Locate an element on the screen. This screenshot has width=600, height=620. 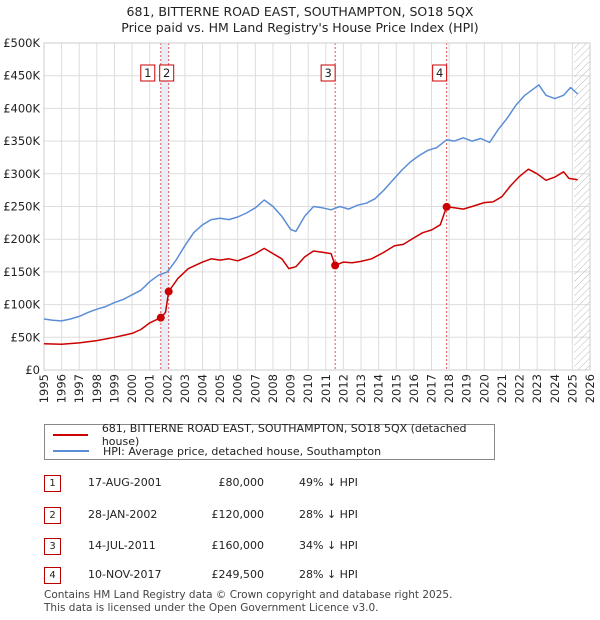
transaction-price: £249,500 is located at coordinates (238, 574).